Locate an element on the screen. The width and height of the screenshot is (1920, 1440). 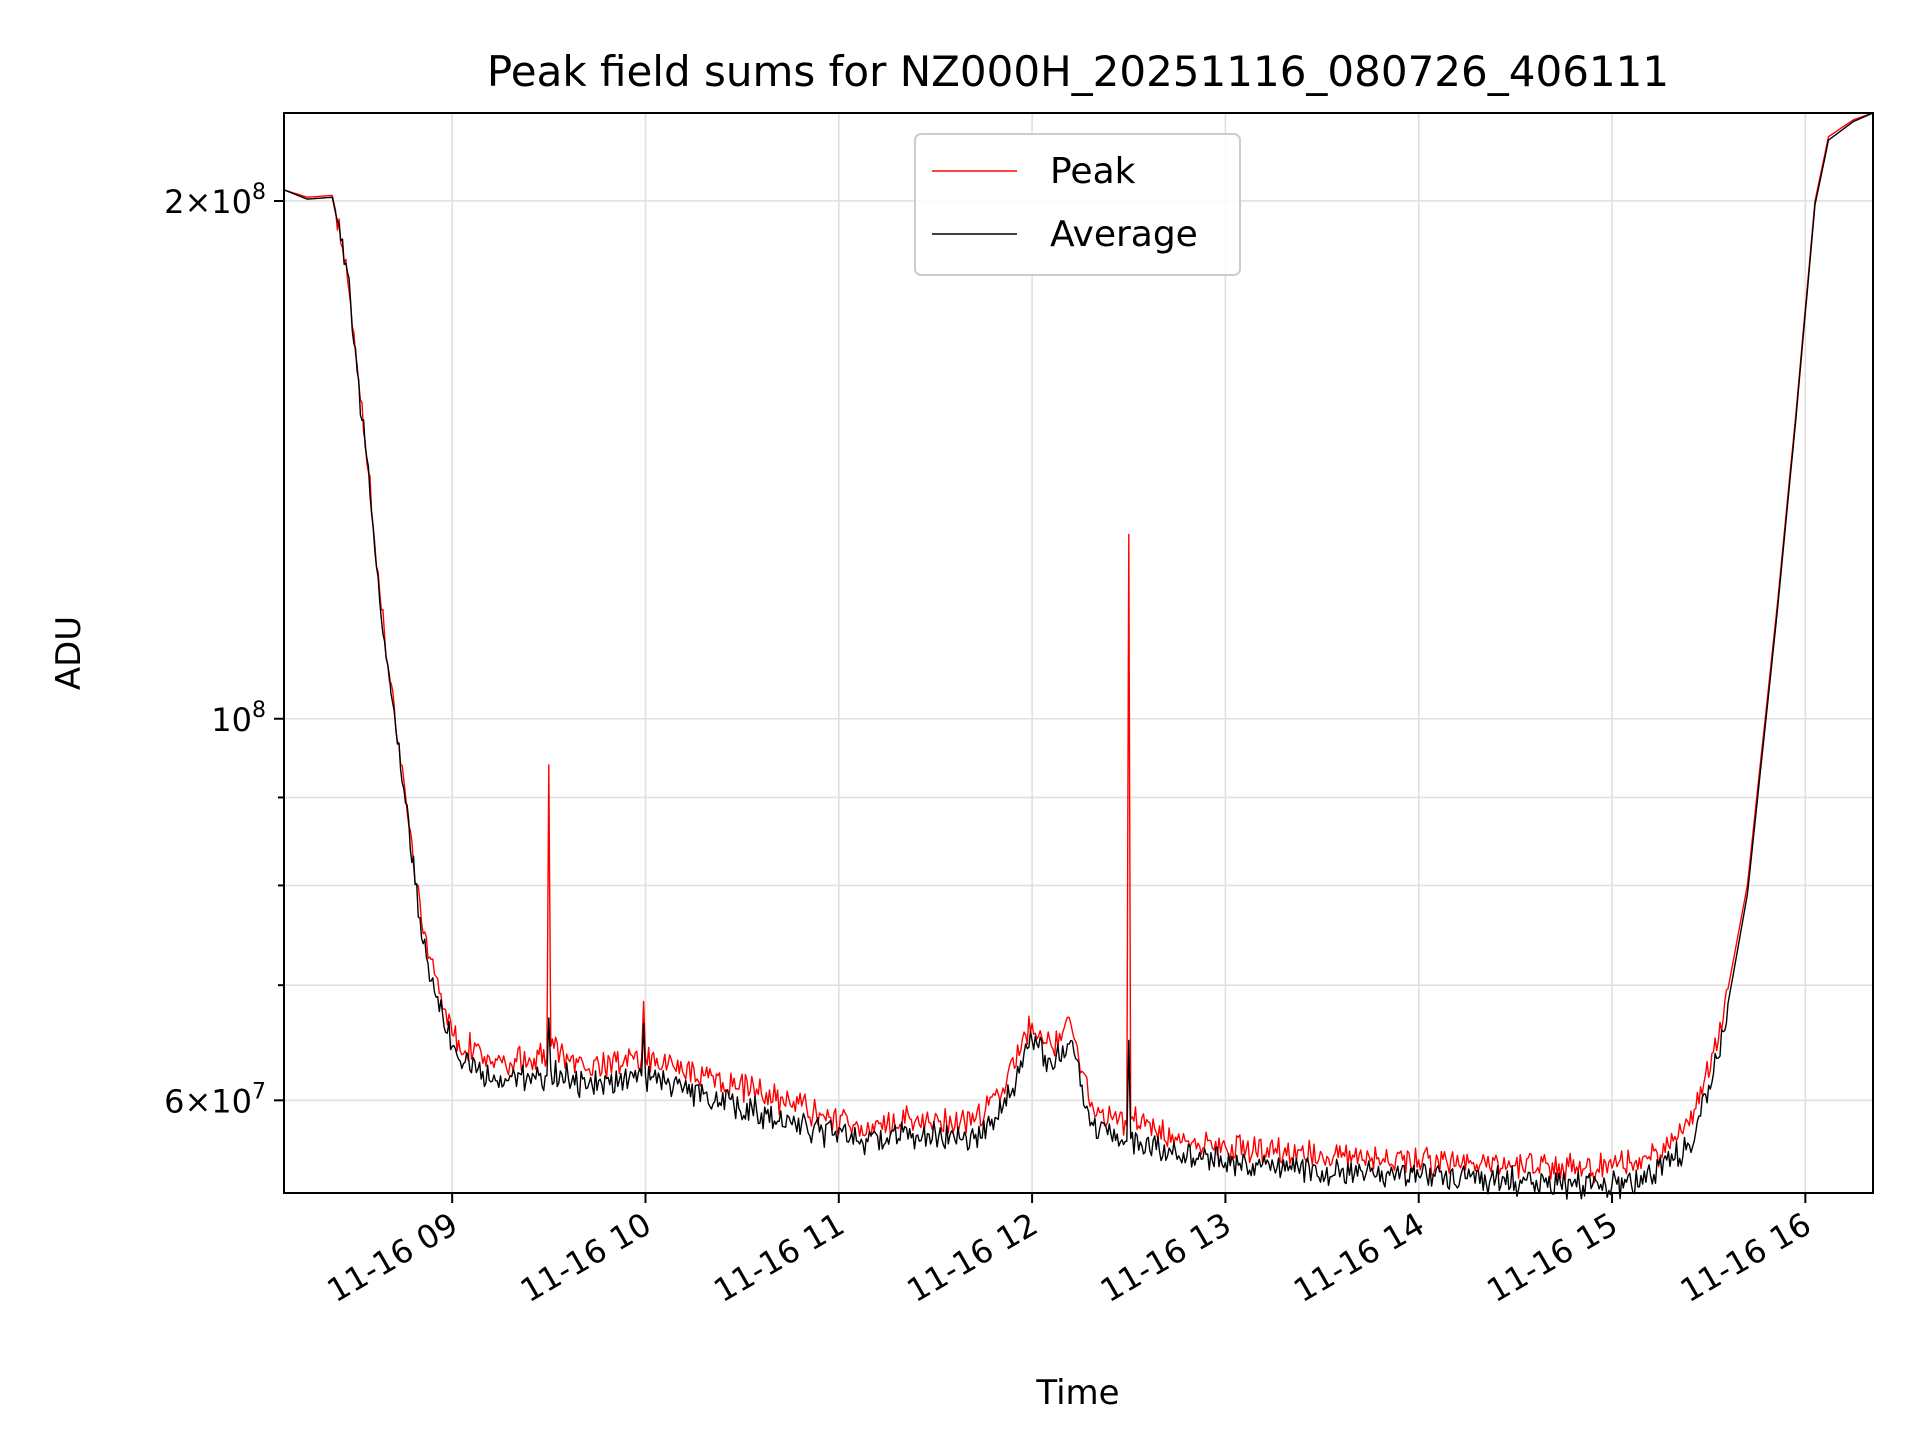
x-tick-label: 11-16 13 is located at coordinates (1166, 1257).